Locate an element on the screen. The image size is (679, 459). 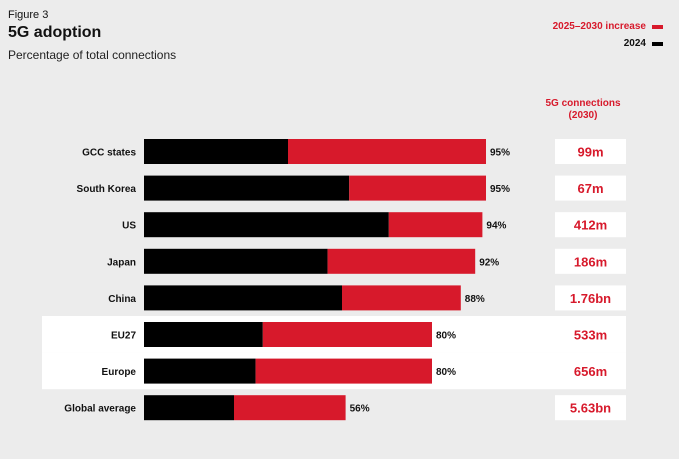
connections-header: 5G connections (2030) is located at coordinates (583, 110).